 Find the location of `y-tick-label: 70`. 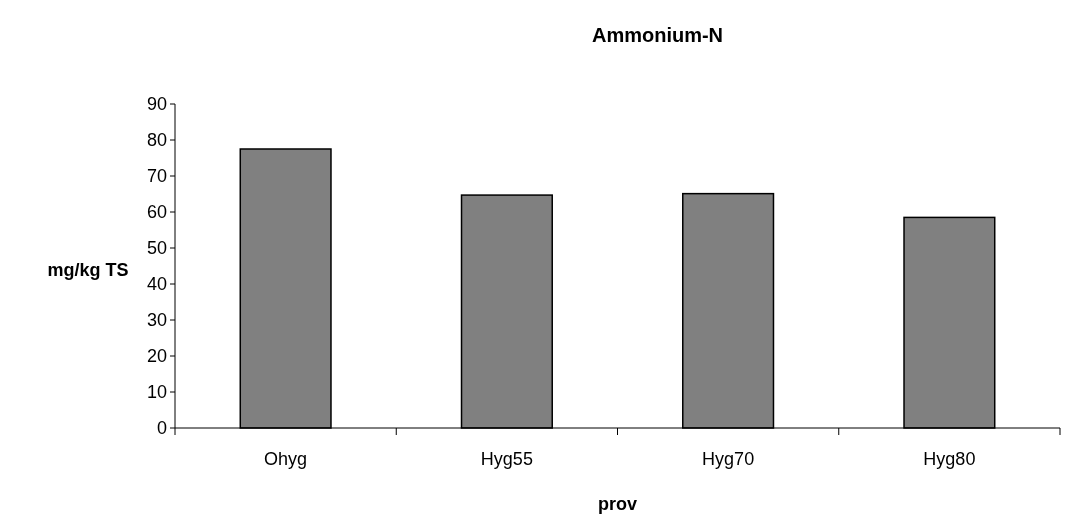

y-tick-label: 70 is located at coordinates (156, 176).